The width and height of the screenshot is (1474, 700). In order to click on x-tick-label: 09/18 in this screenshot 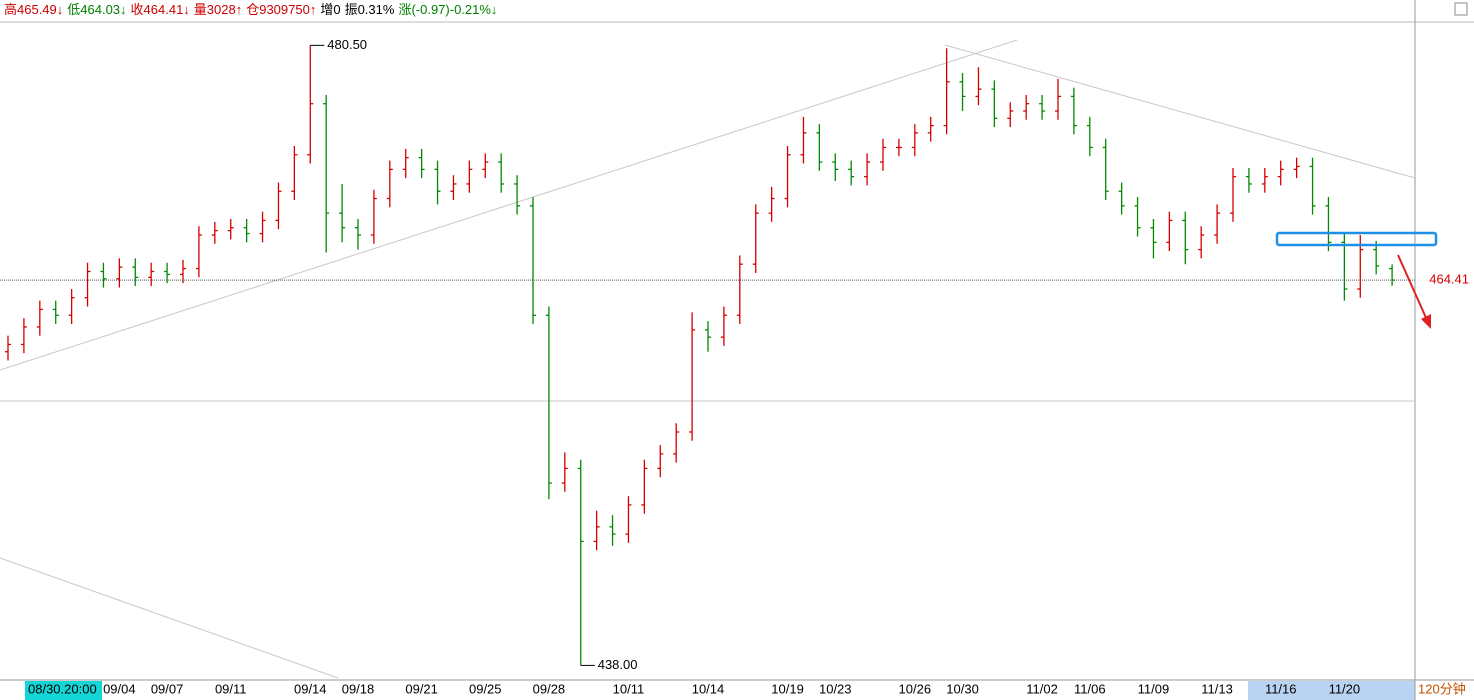, I will do `click(358, 688)`.